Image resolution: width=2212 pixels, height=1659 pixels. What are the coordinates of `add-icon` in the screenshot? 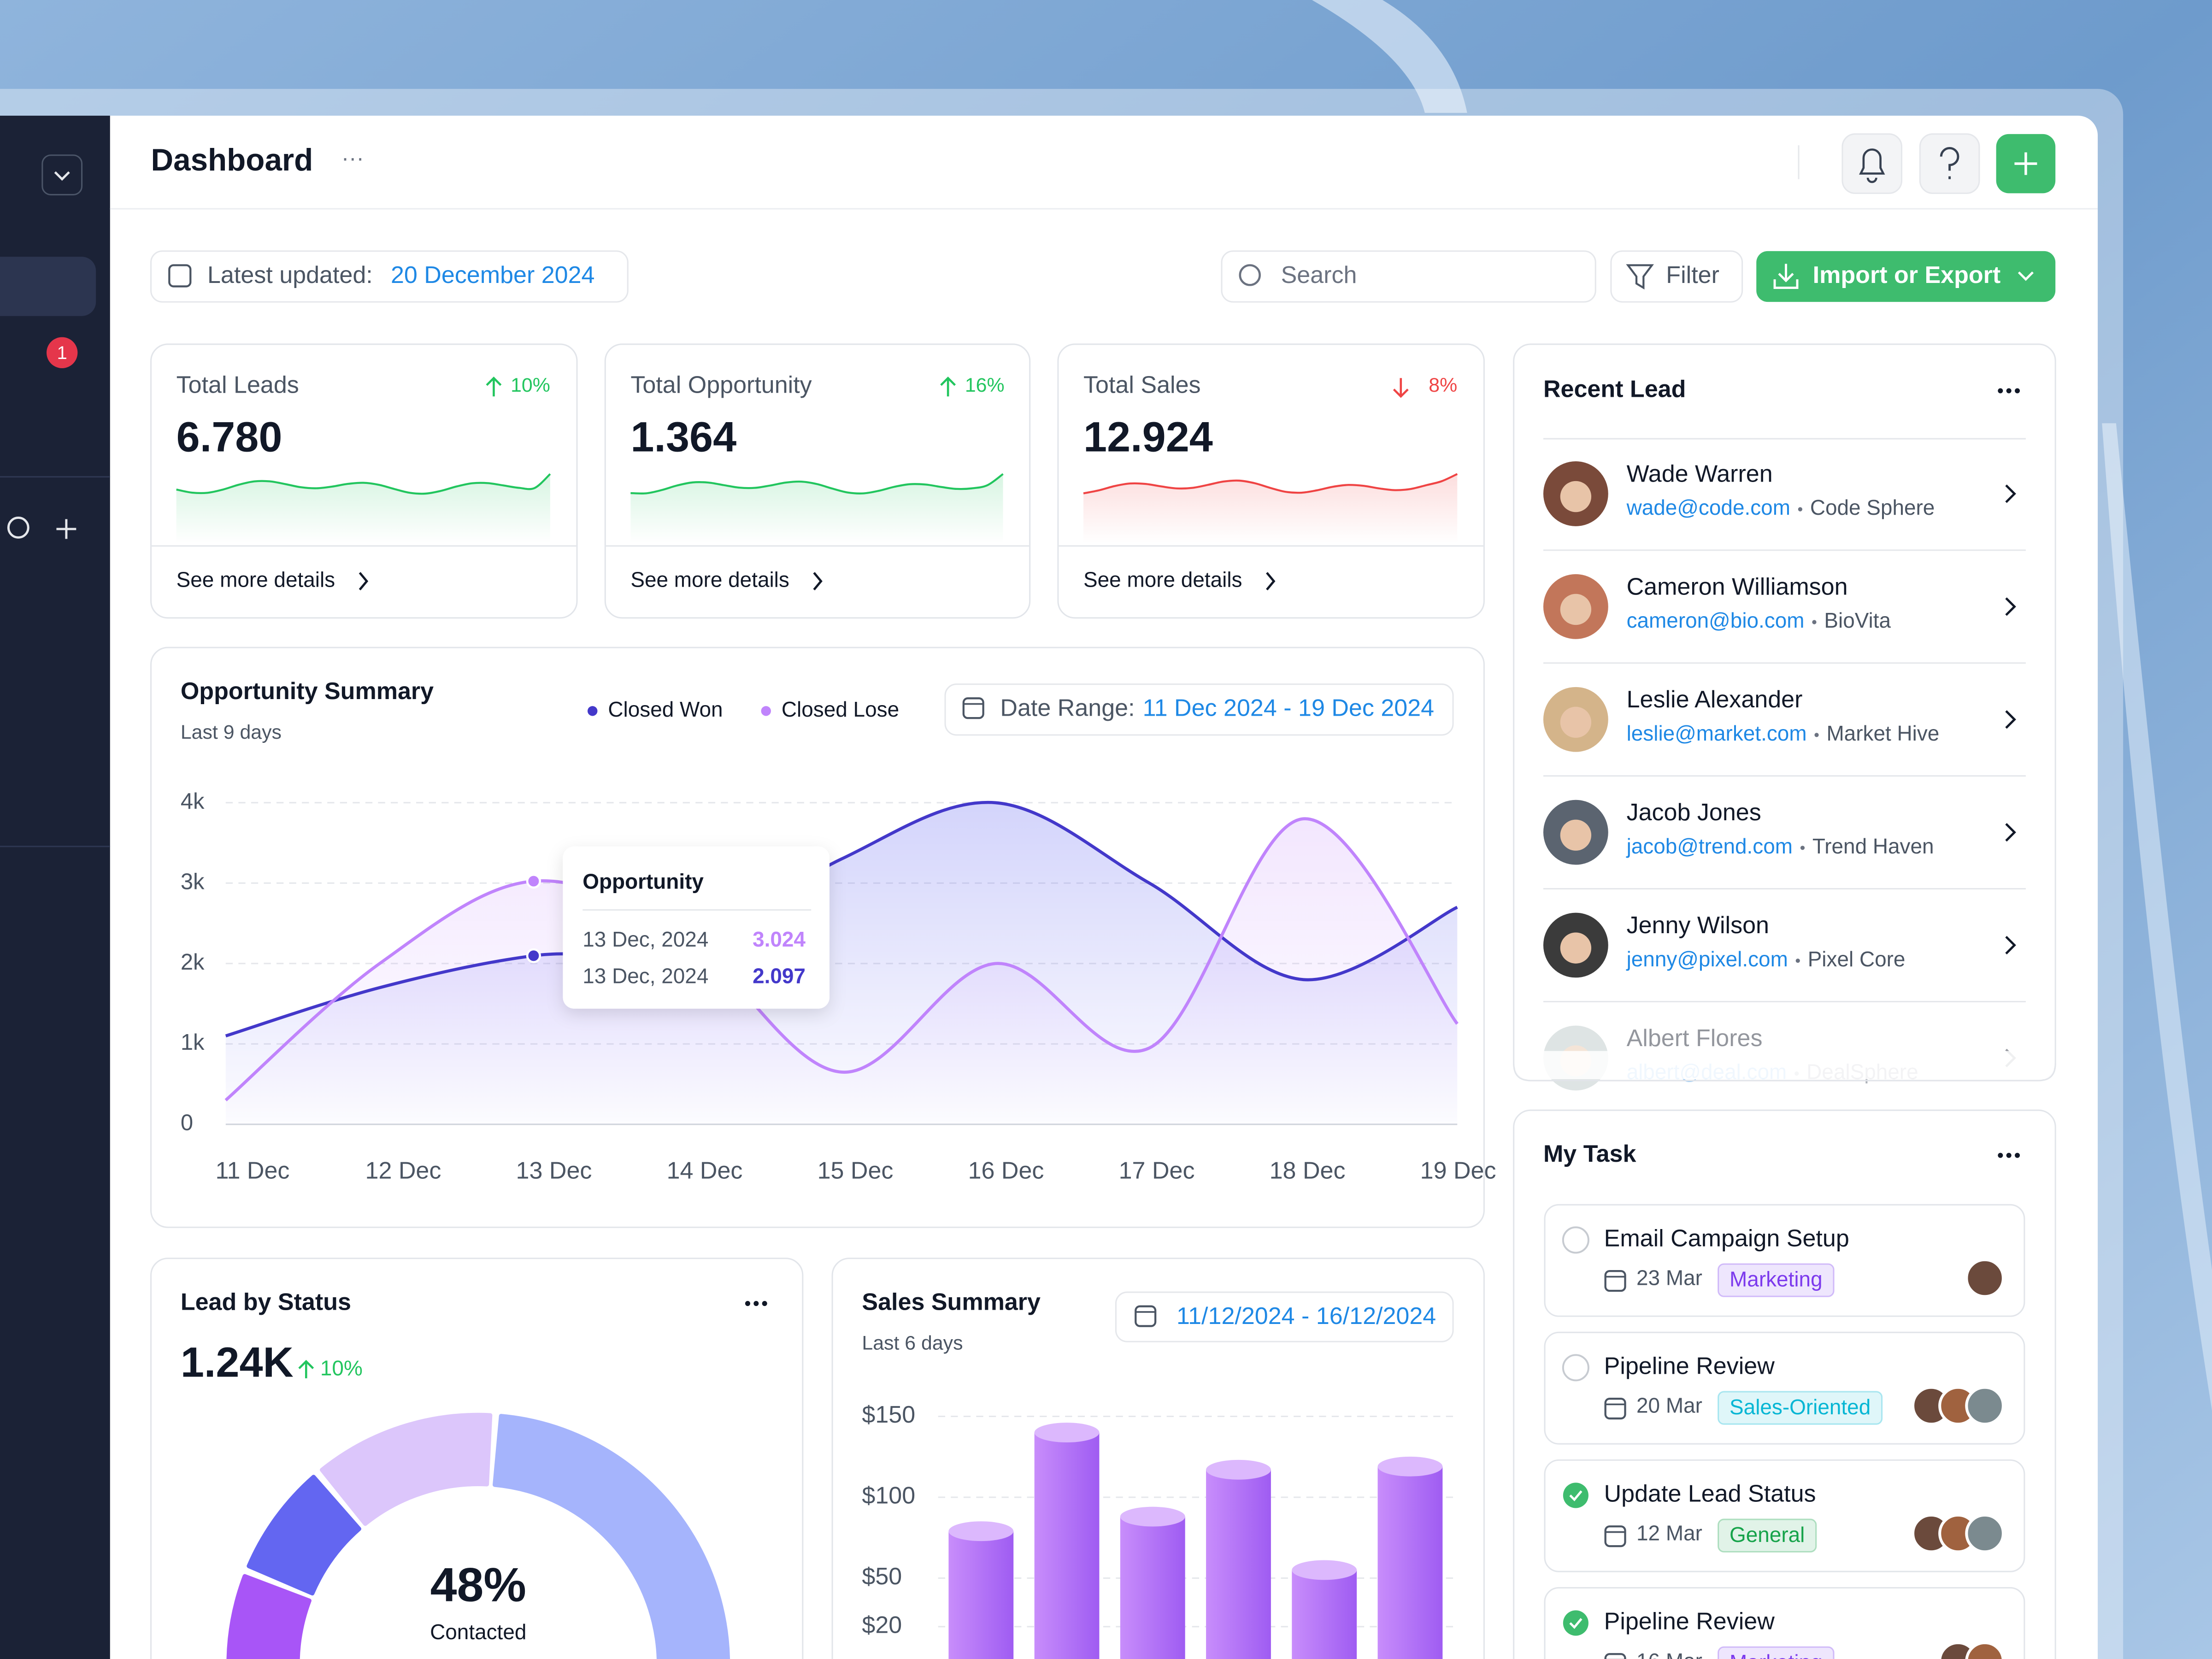 It's located at (66, 529).